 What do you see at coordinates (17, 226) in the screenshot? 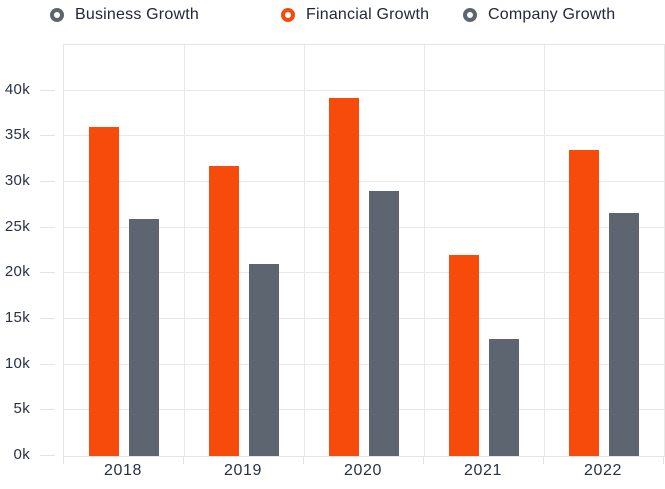
I see `y-axis-label: 25k` at bounding box center [17, 226].